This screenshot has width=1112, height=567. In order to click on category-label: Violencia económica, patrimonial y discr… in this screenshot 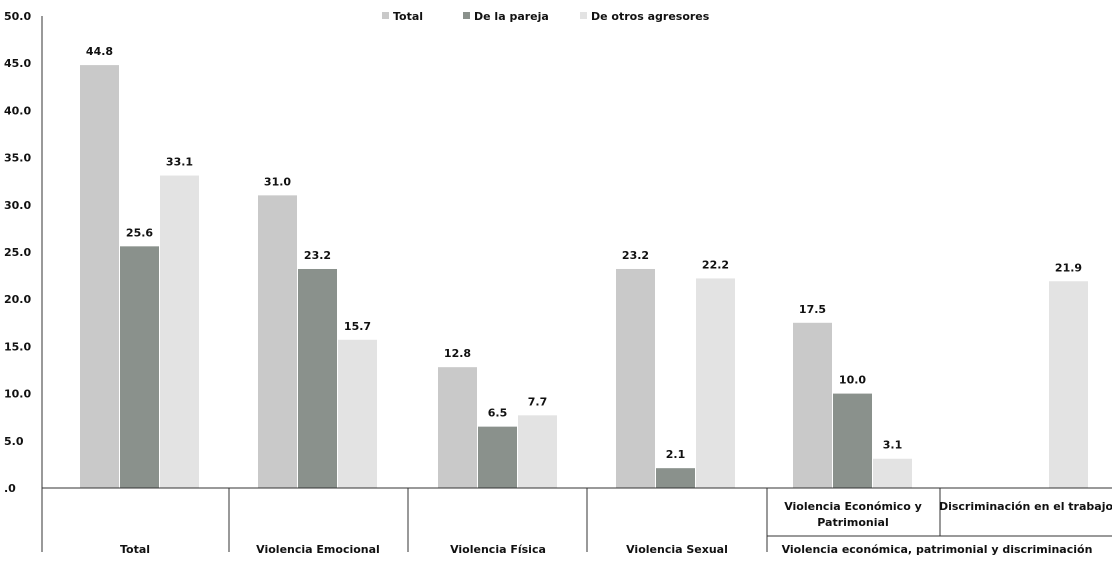, I will do `click(937, 549)`.